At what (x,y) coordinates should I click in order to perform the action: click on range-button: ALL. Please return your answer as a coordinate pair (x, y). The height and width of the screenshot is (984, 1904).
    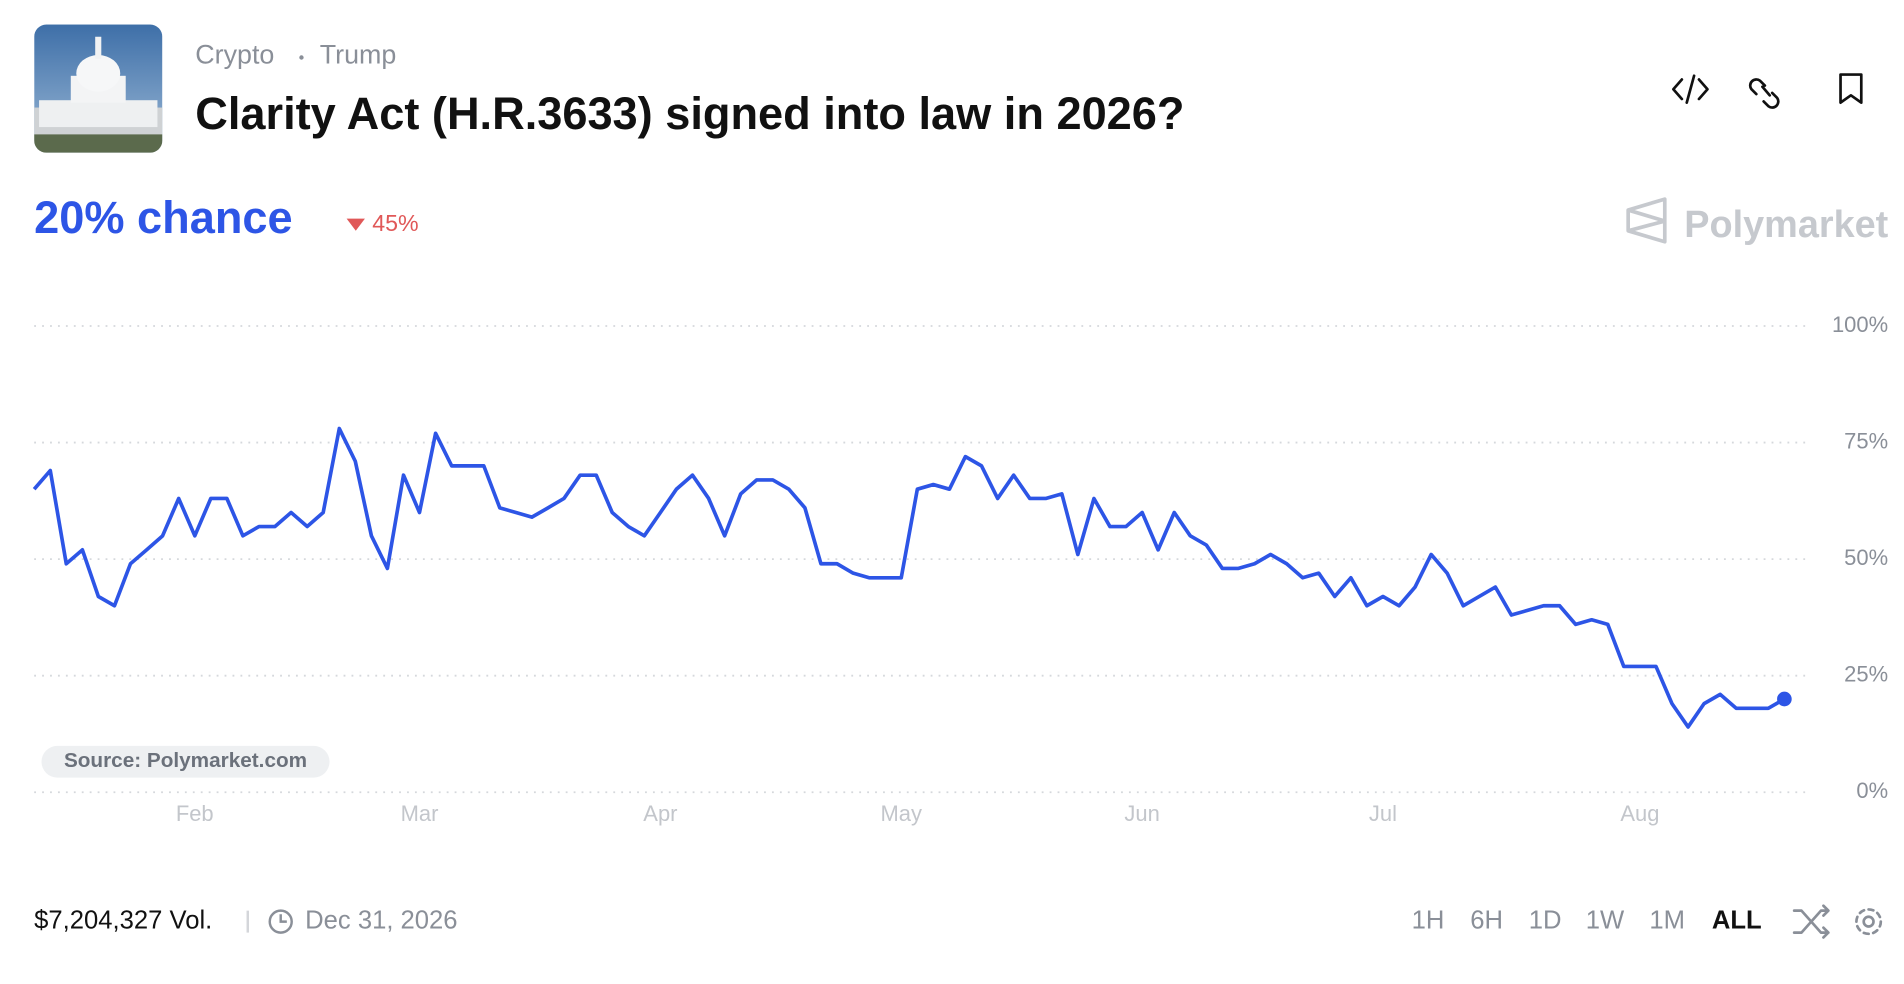
    Looking at the image, I should click on (1737, 920).